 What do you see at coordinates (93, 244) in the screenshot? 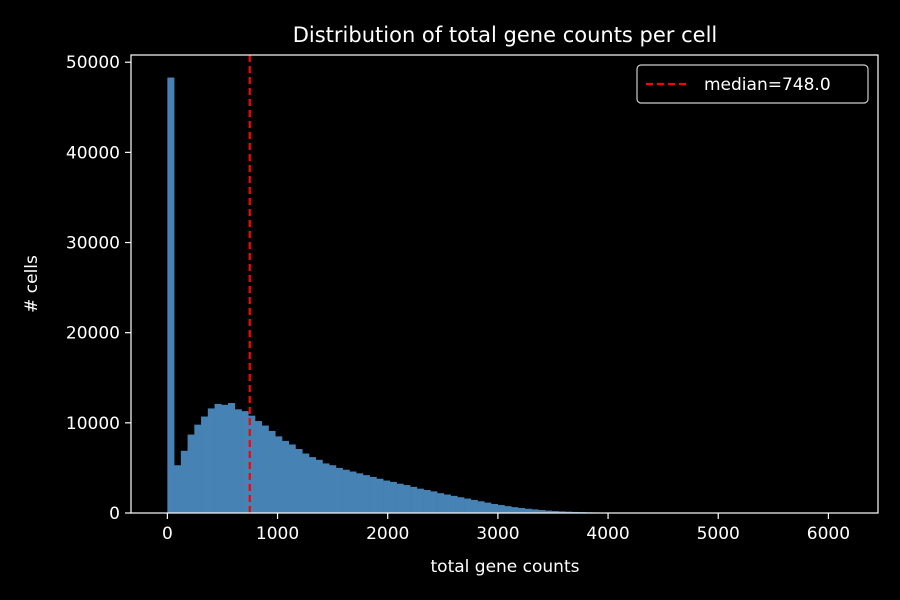
I see `y-tick-label: 30000` at bounding box center [93, 244].